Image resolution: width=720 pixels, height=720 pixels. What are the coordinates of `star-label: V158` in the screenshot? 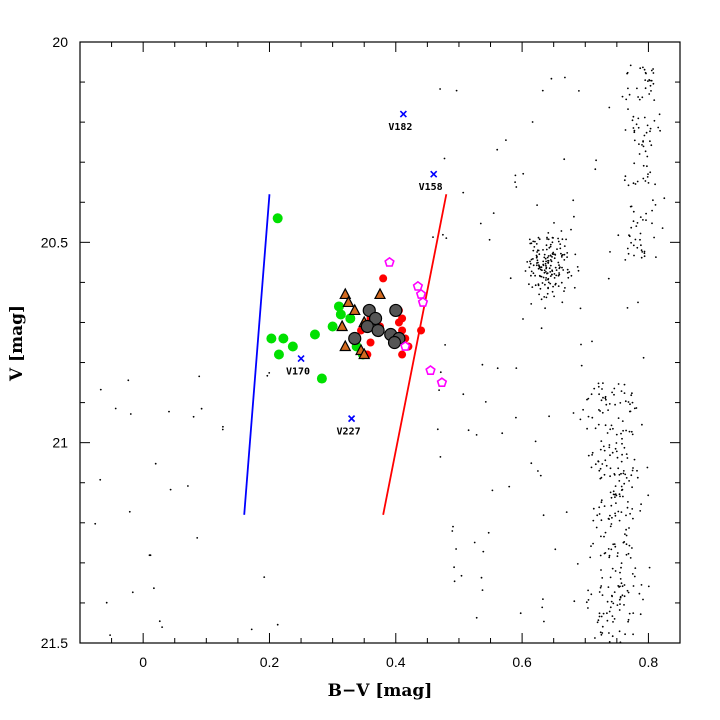 It's located at (431, 187).